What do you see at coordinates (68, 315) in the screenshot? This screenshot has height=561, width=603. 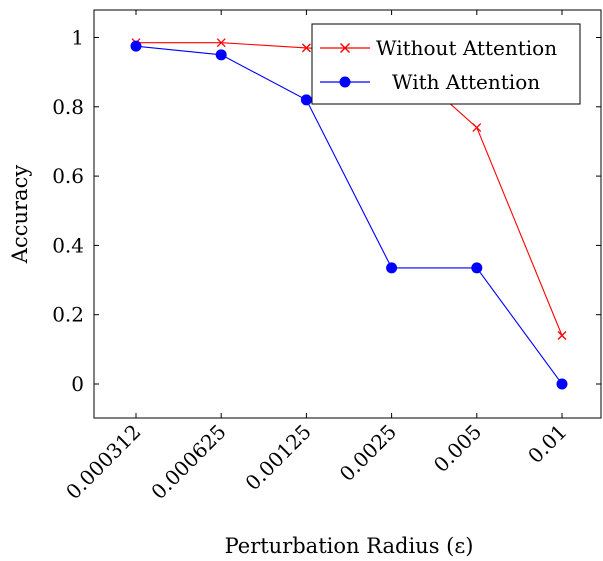 I see `y-tick-label: 0.2` at bounding box center [68, 315].